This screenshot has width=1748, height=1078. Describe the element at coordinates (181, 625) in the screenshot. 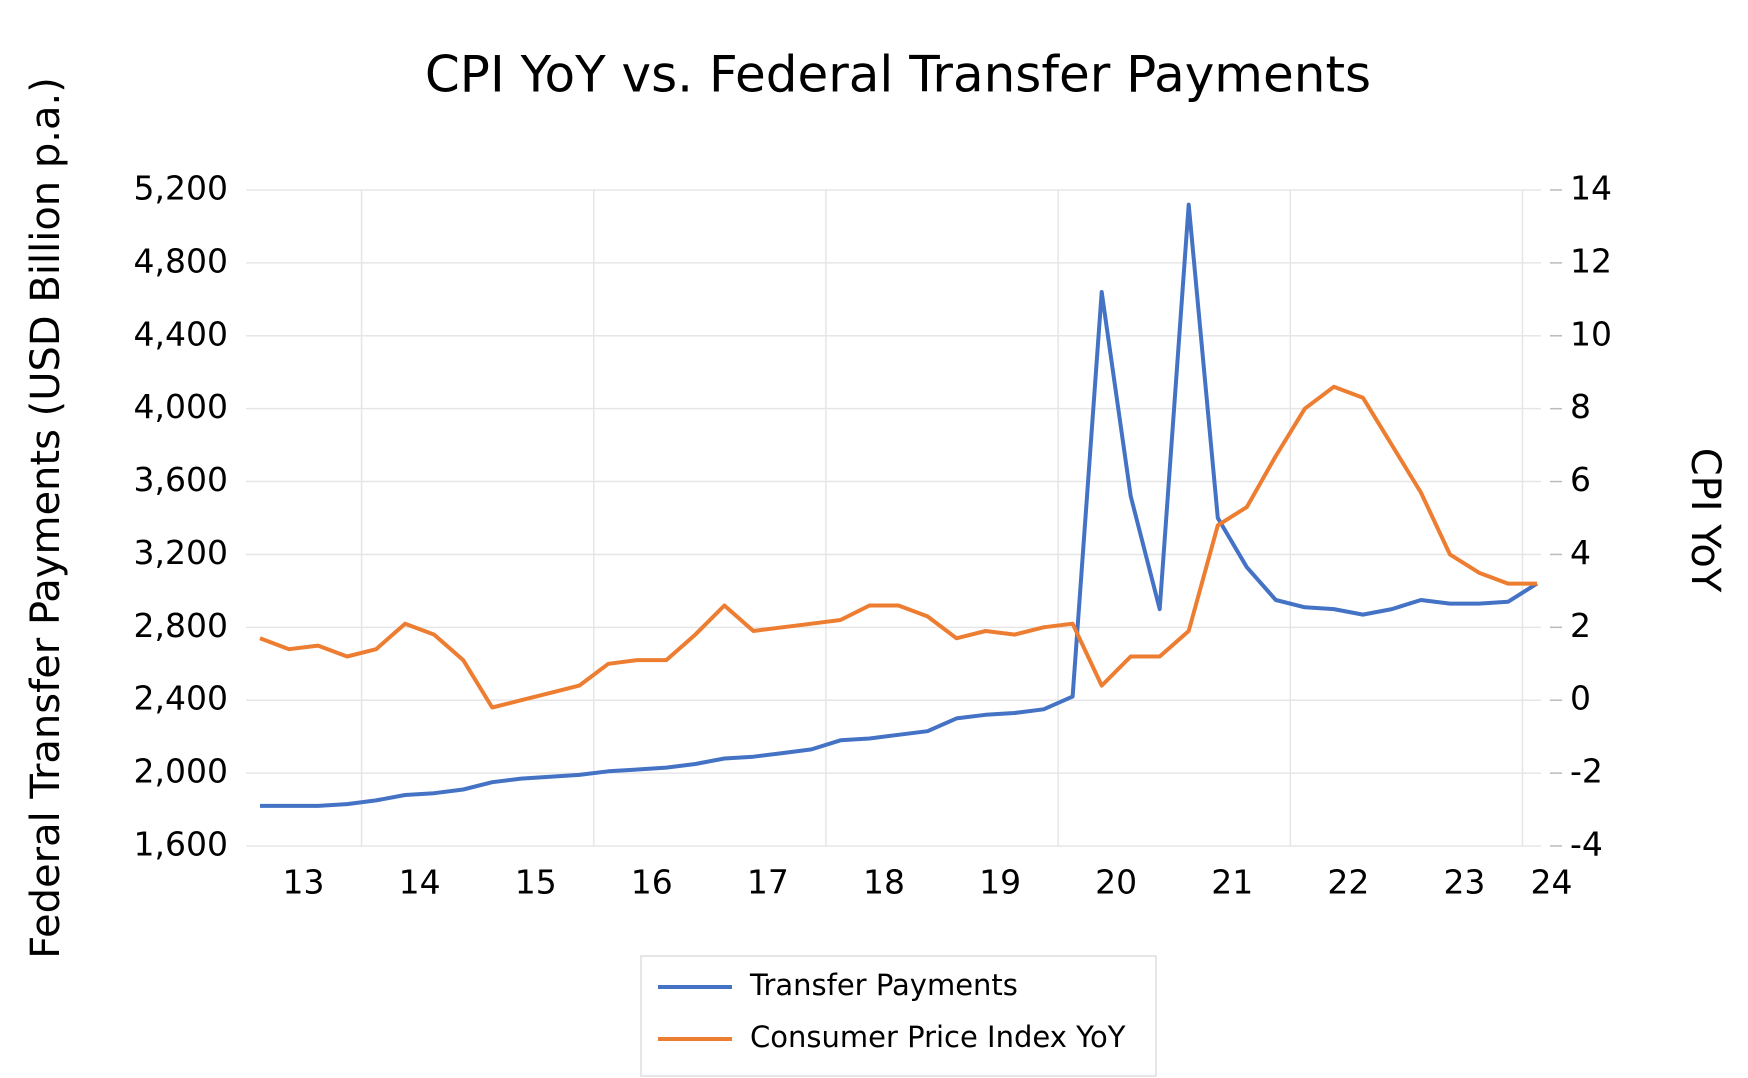

I see `y-tick-label: 2,800` at that location.